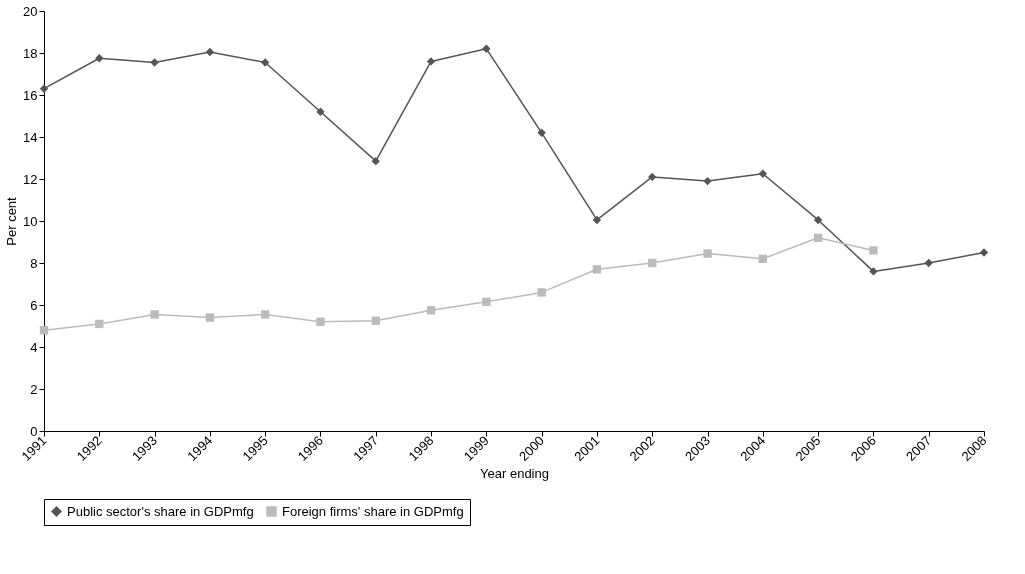 The image size is (1025, 574). What do you see at coordinates (30, 137) in the screenshot?
I see `y-tick-label: 14` at bounding box center [30, 137].